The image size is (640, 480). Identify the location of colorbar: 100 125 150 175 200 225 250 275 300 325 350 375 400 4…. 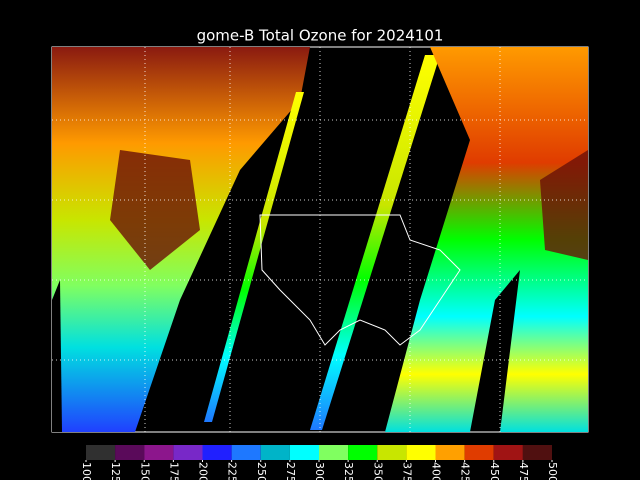
(319, 462).